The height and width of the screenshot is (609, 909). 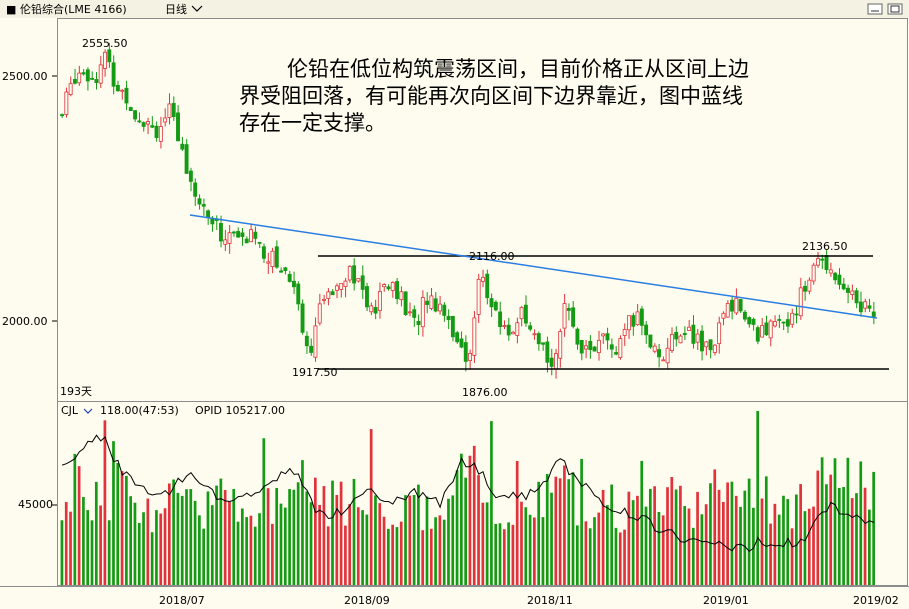 I want to click on minimize-icon, so click(x=875, y=9).